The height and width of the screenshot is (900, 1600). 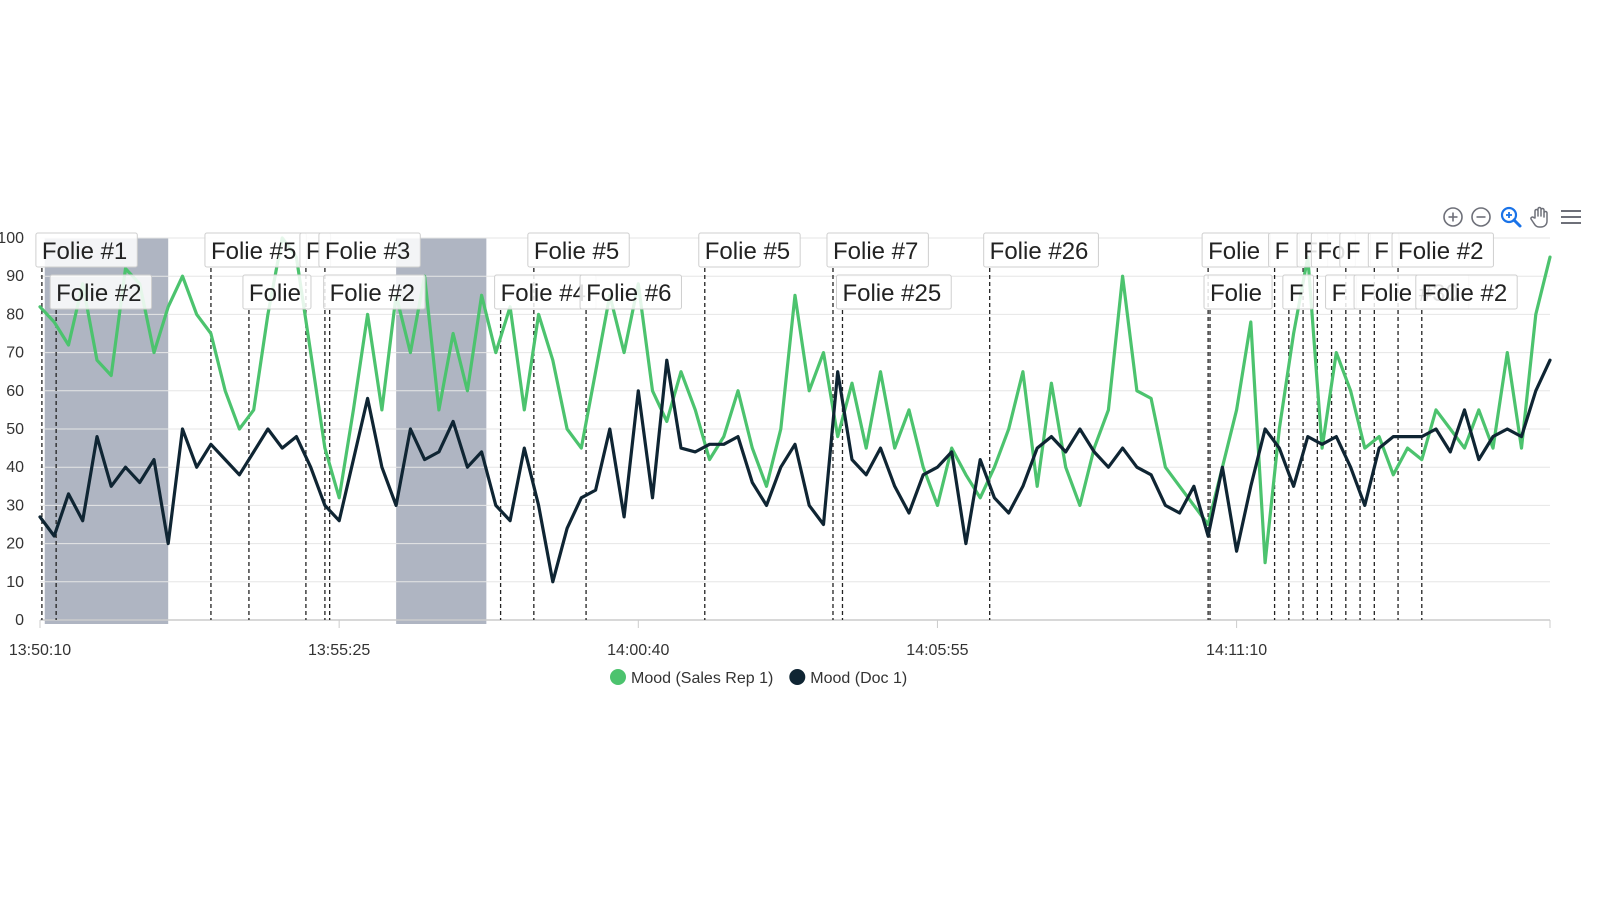 What do you see at coordinates (15, 314) in the screenshot?
I see `y-tick-label: 80` at bounding box center [15, 314].